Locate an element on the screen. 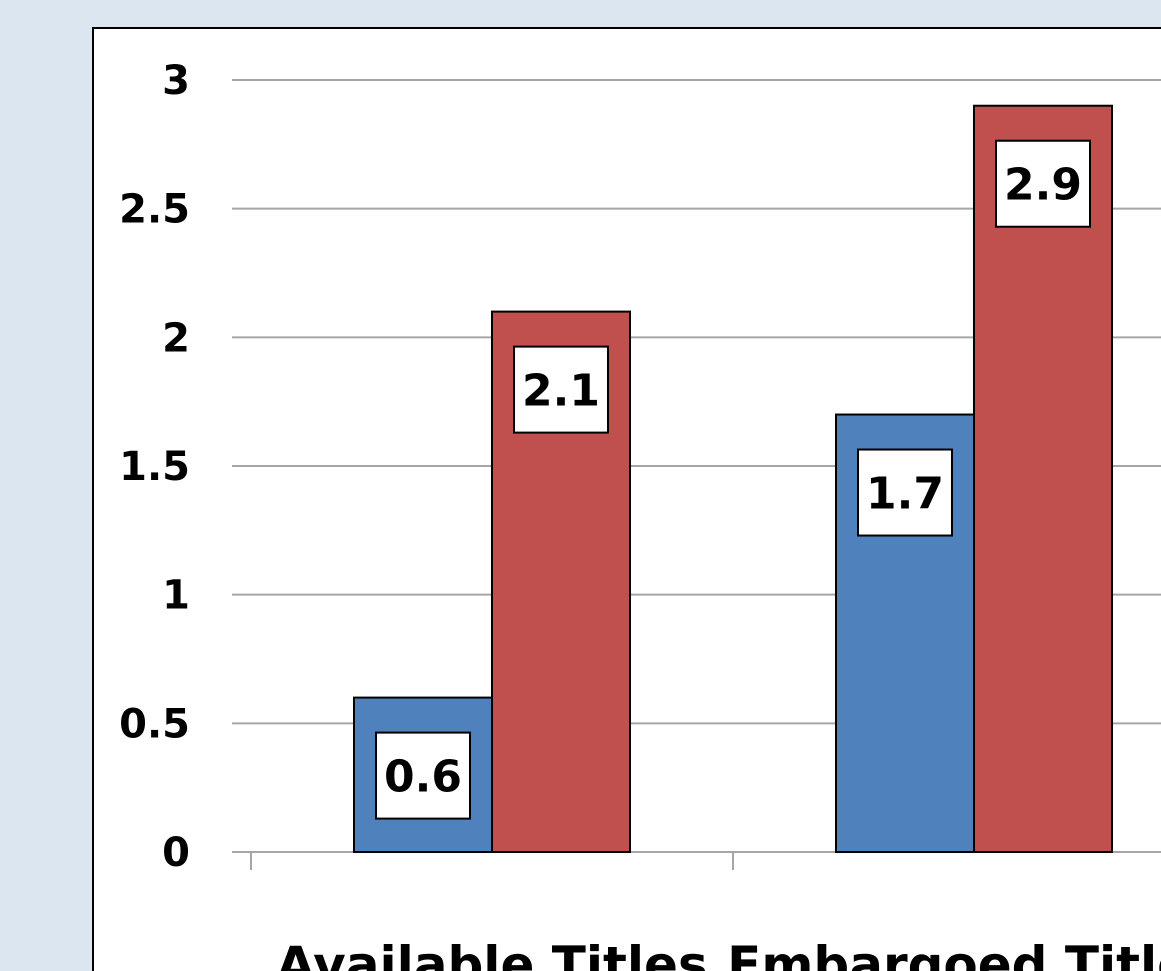  bar is located at coordinates (1043, 478).